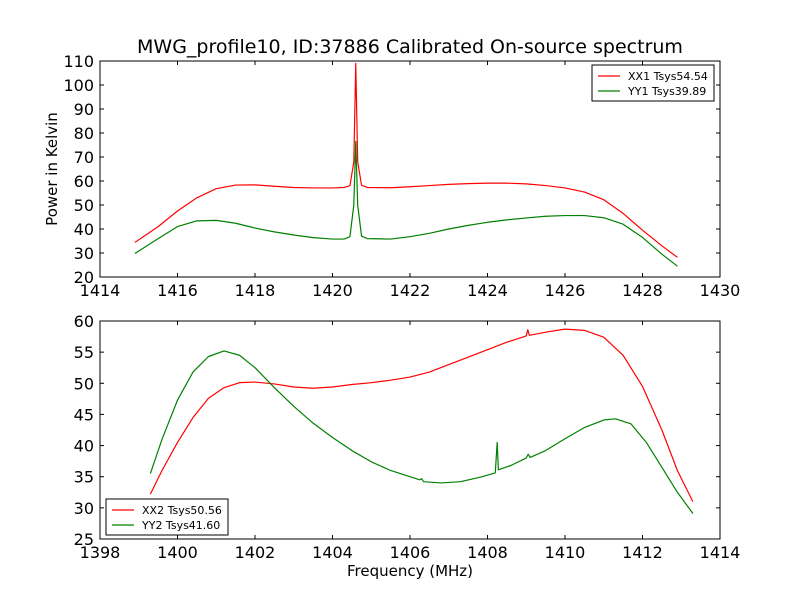 The height and width of the screenshot is (600, 800). Describe the element at coordinates (84, 181) in the screenshot. I see `top-ytick-label: 60` at that location.